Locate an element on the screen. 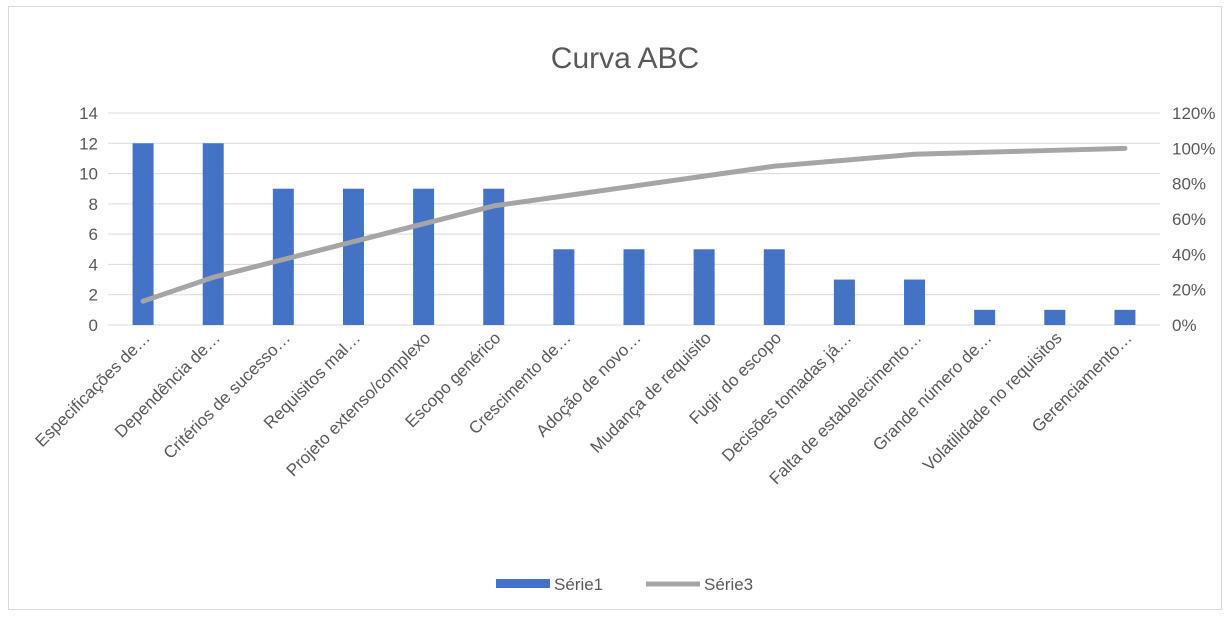 The image size is (1231, 617). left-tick-label: 10 is located at coordinates (88, 174).